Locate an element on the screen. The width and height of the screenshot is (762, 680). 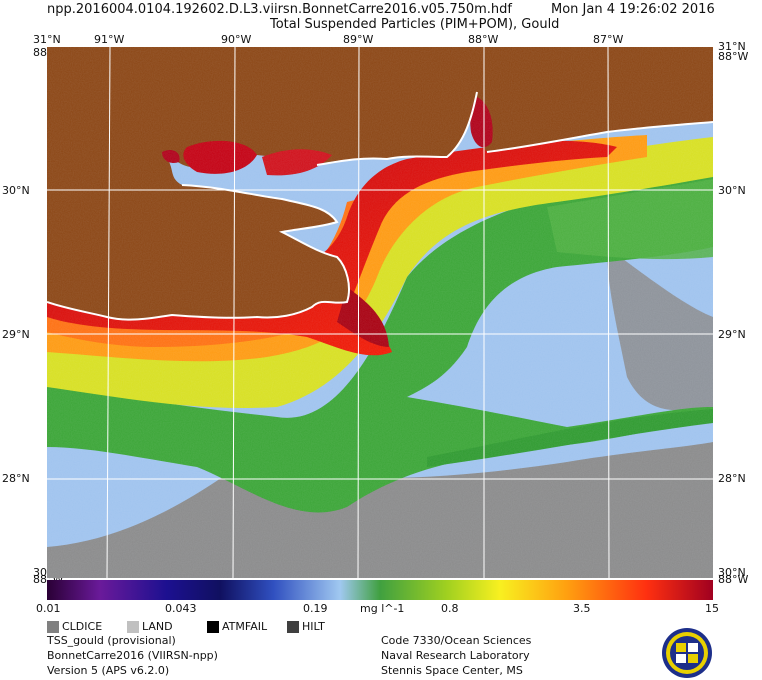
legend-swatch-land is located at coordinates (133, 627).